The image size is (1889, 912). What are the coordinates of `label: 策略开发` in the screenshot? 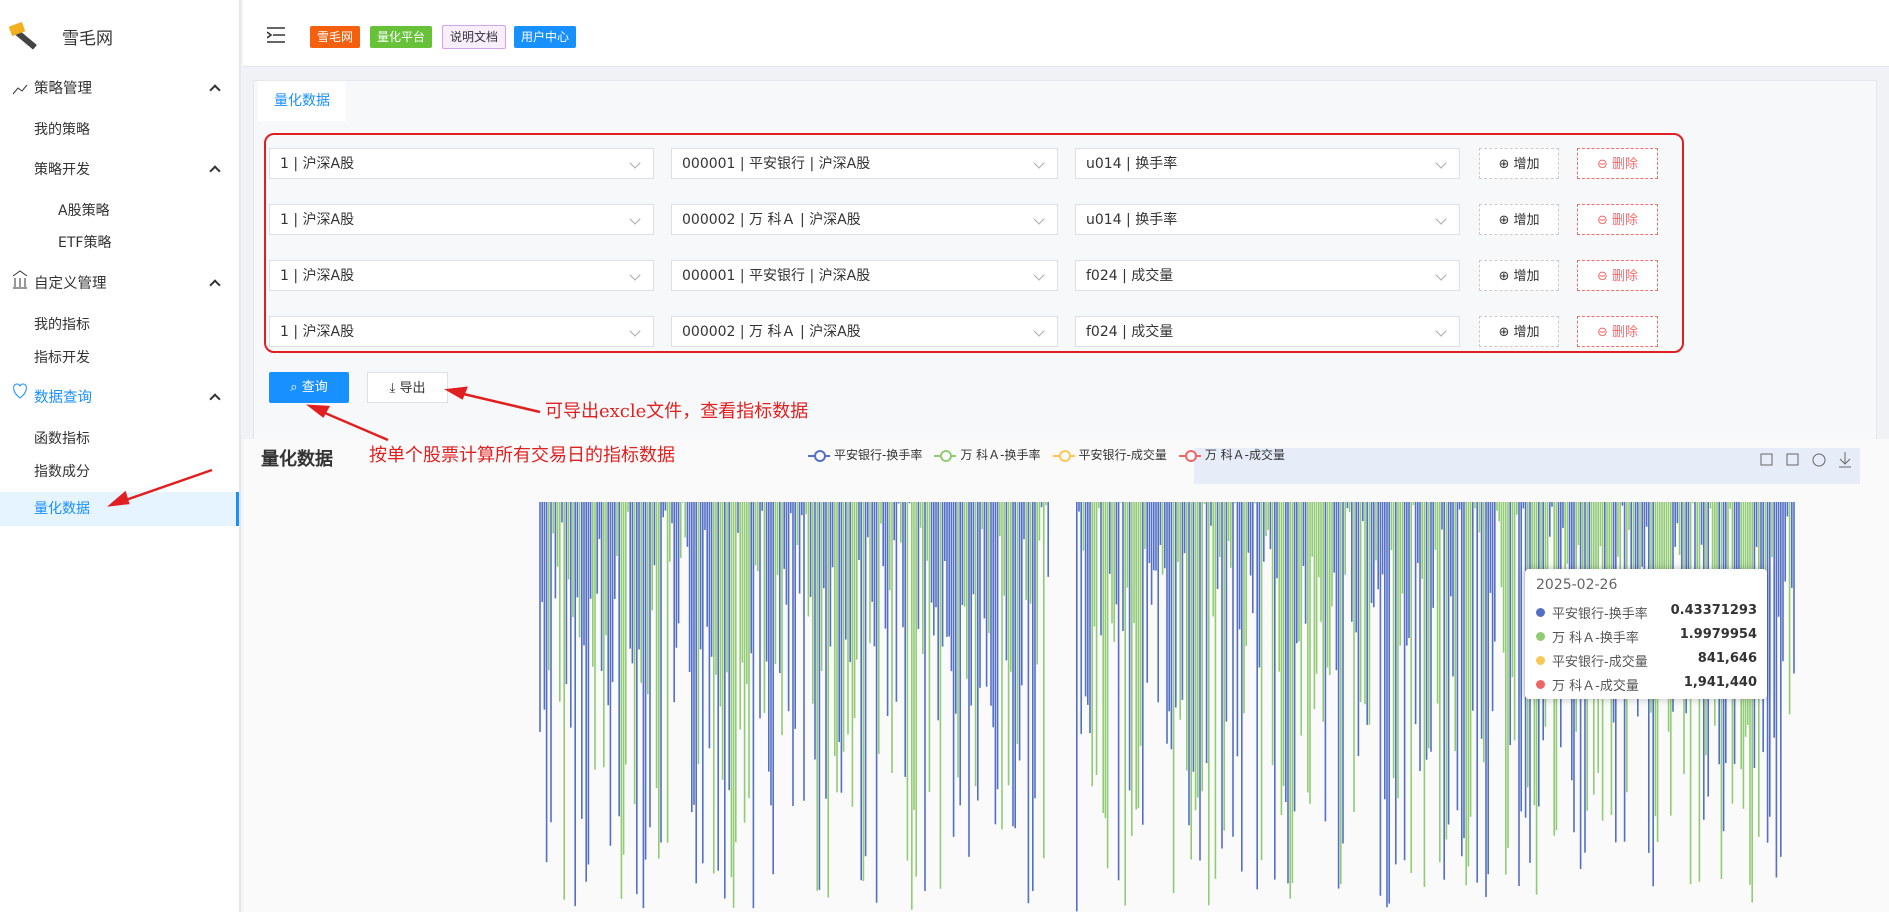 It's located at (62, 170).